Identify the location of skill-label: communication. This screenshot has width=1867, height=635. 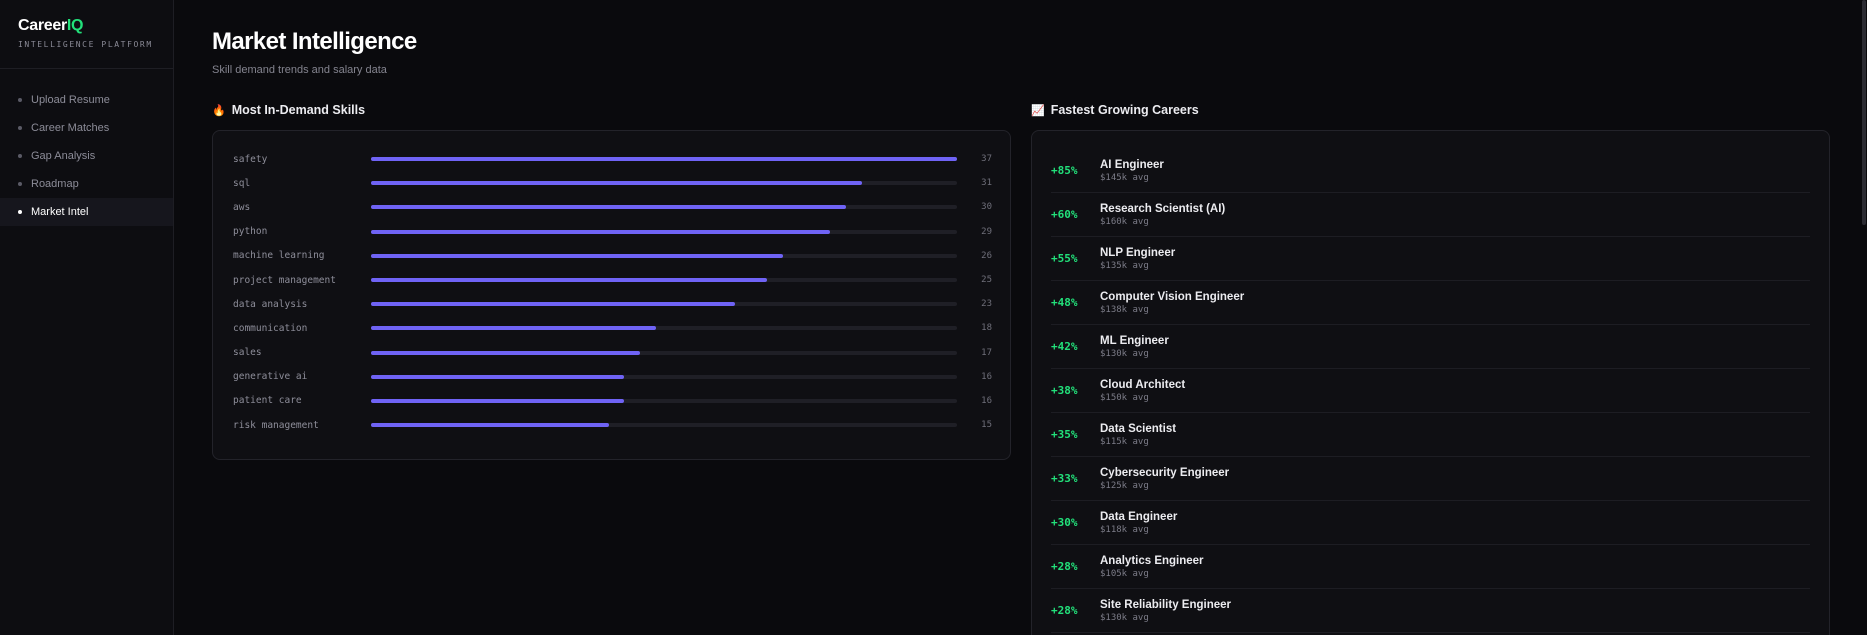
(270, 328).